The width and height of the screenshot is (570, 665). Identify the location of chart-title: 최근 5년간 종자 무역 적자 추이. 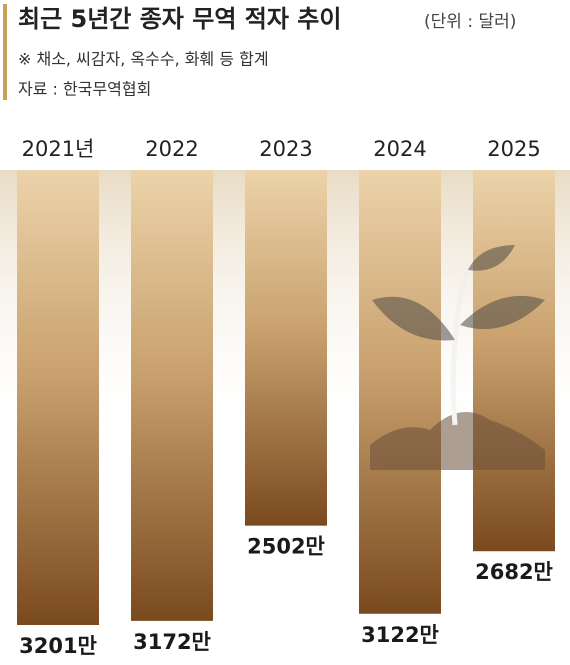
(179, 19).